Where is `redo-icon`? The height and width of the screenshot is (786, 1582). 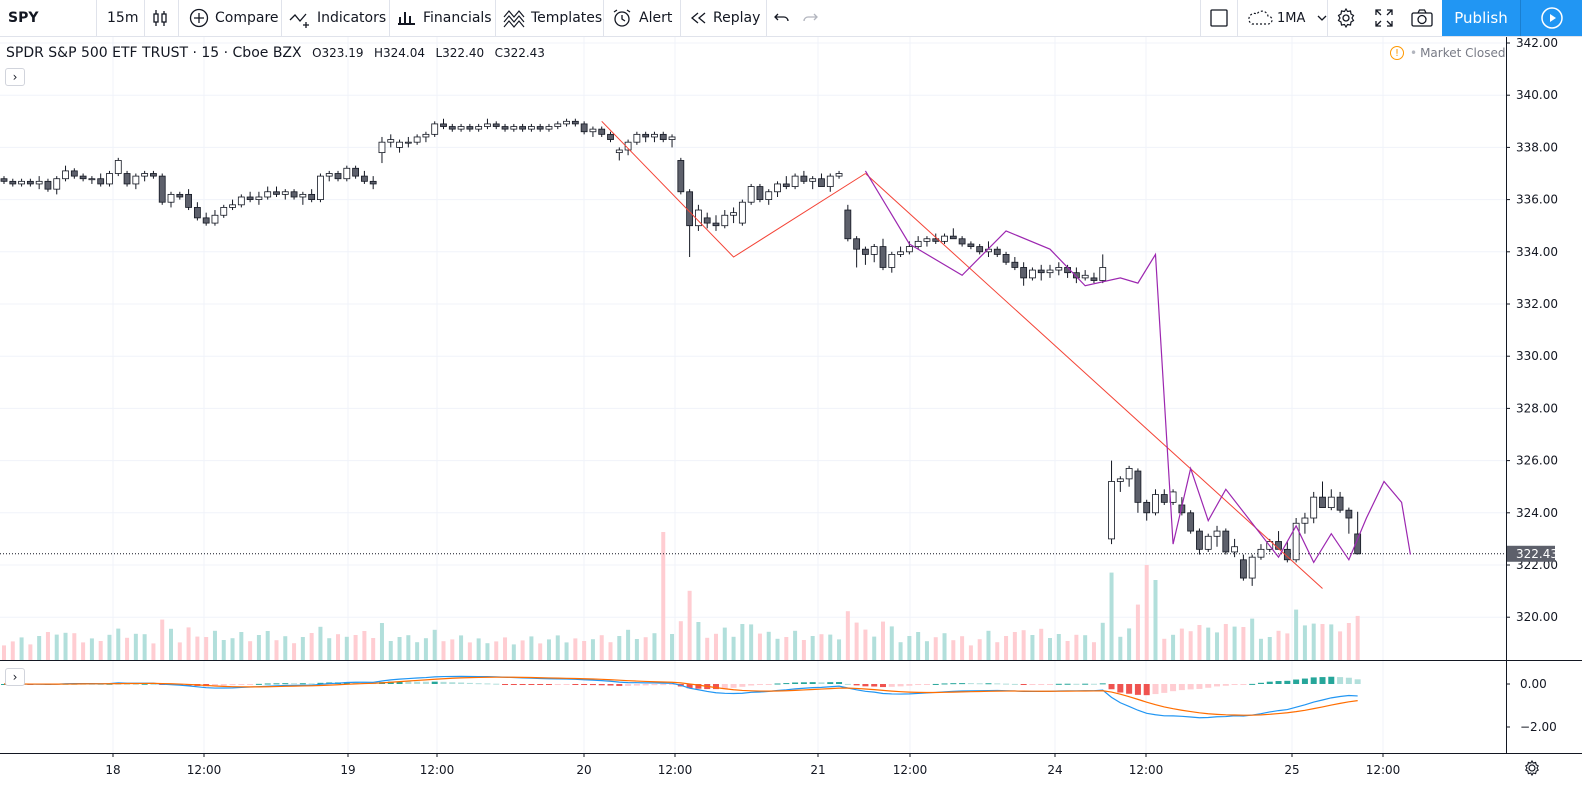
redo-icon is located at coordinates (810, 18).